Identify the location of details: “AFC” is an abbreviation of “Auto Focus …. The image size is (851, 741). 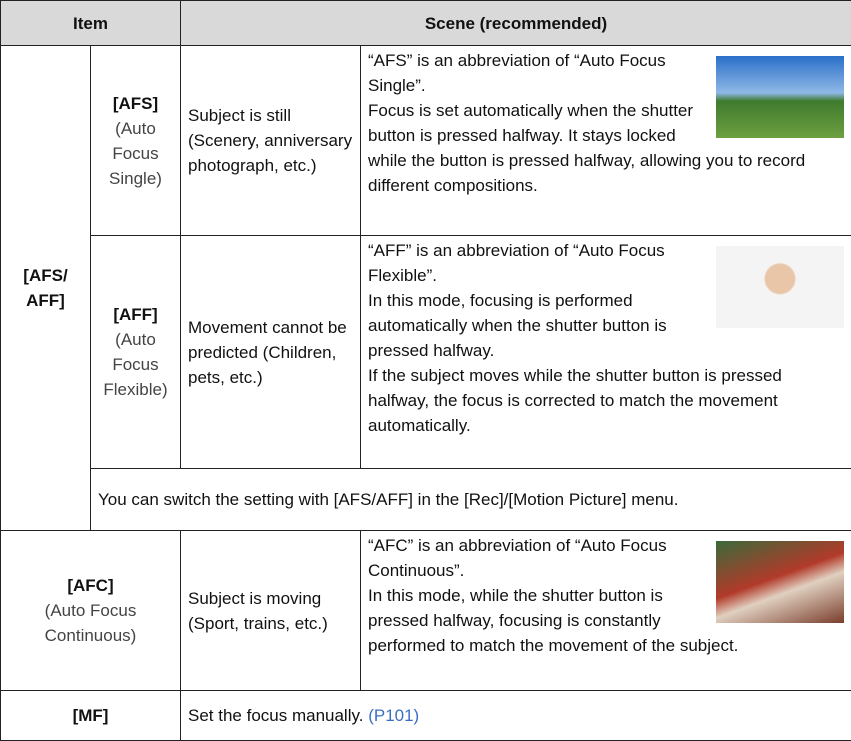
(605, 610).